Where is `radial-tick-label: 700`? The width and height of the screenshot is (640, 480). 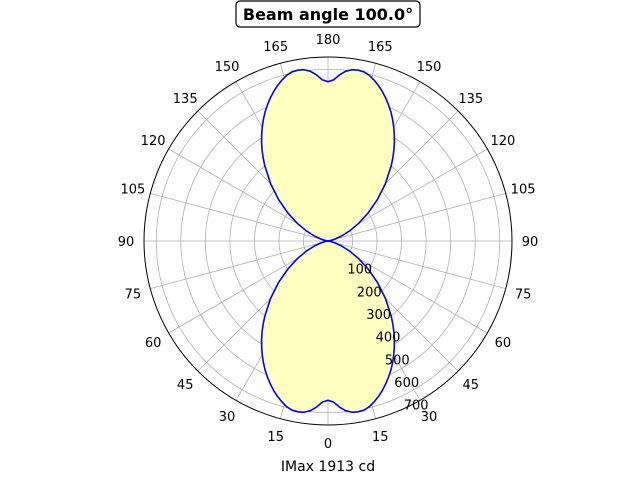
radial-tick-label: 700 is located at coordinates (416, 406).